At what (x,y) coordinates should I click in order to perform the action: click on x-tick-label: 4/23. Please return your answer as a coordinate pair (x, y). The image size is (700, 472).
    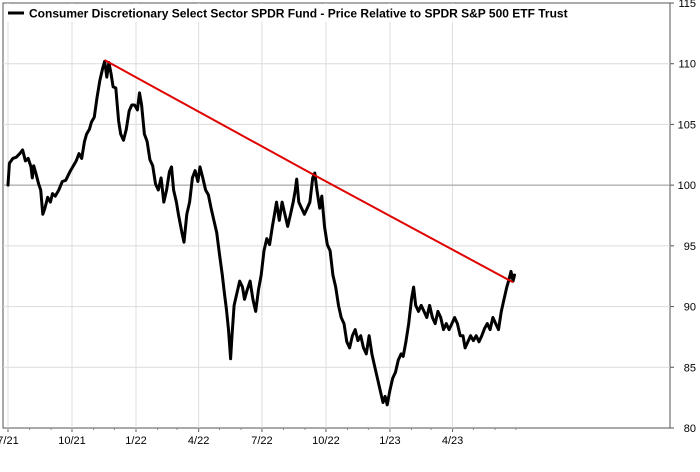
    Looking at the image, I should click on (452, 441).